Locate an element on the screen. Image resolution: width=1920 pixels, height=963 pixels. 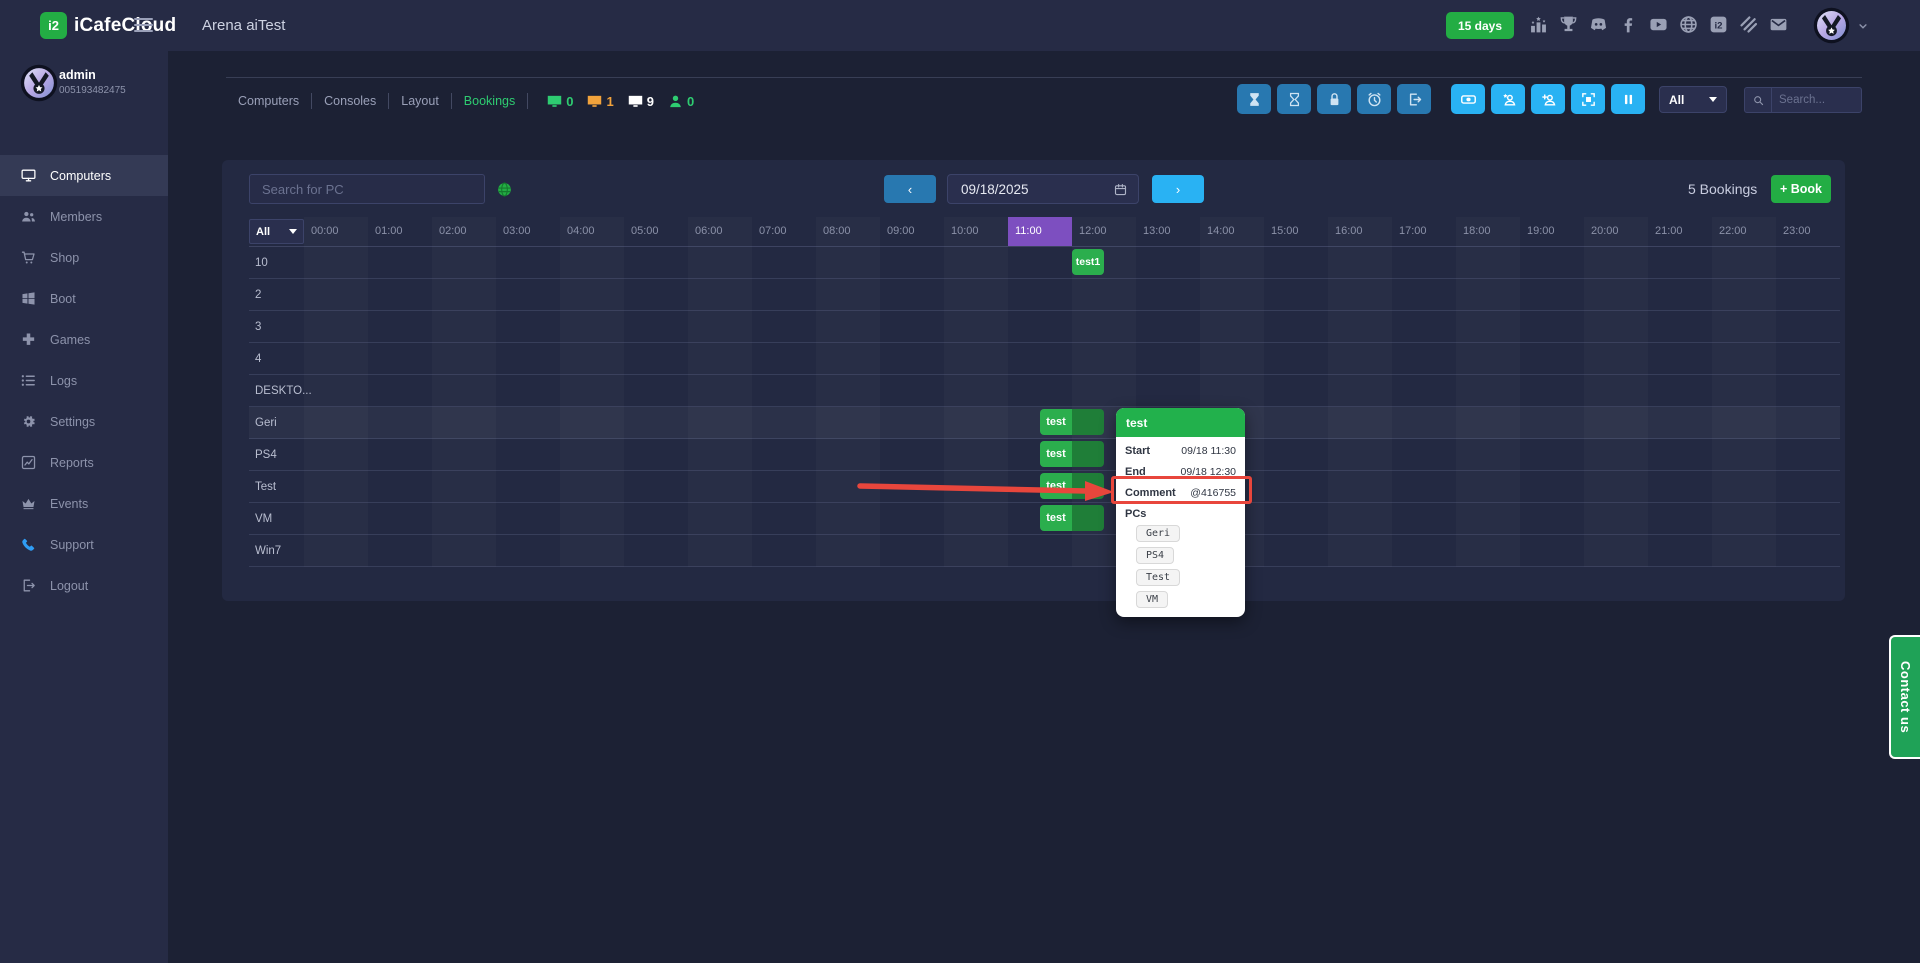
hourglass-button is located at coordinates (1294, 99).